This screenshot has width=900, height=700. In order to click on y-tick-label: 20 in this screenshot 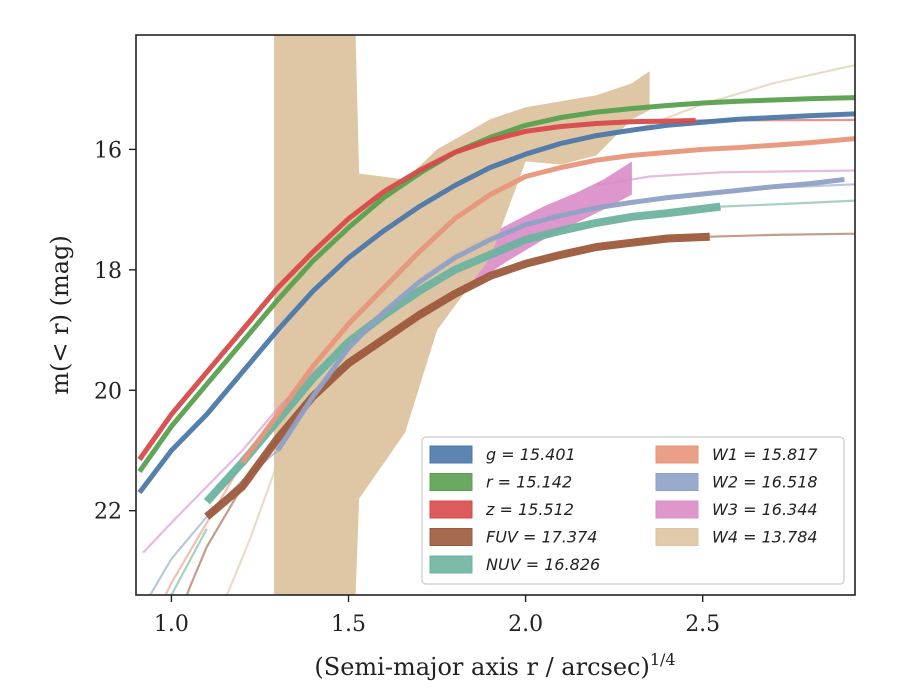, I will do `click(108, 391)`.